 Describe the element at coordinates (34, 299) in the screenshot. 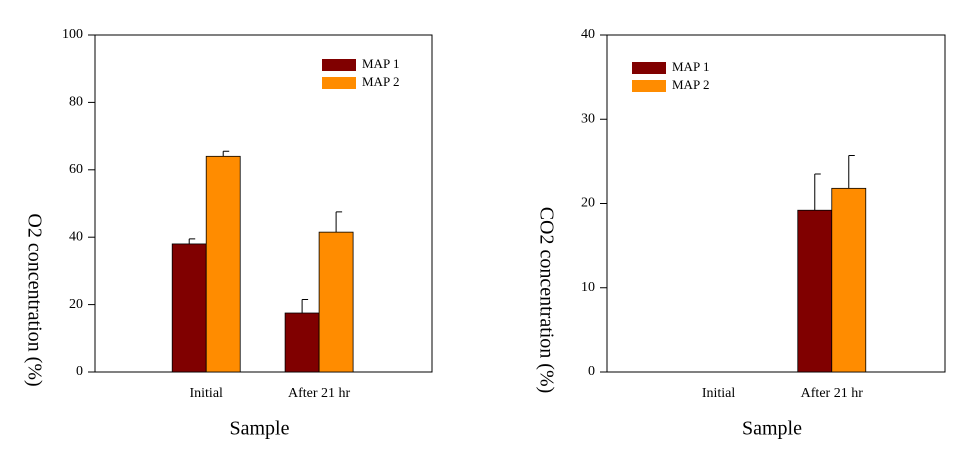

I see `y-axis-title: O2 concentration (%)` at that location.